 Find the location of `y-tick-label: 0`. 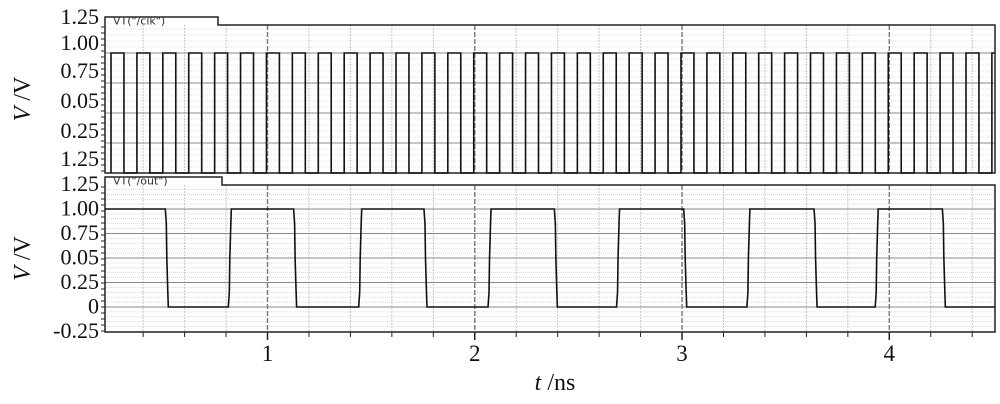

y-tick-label: 0 is located at coordinates (93, 306).